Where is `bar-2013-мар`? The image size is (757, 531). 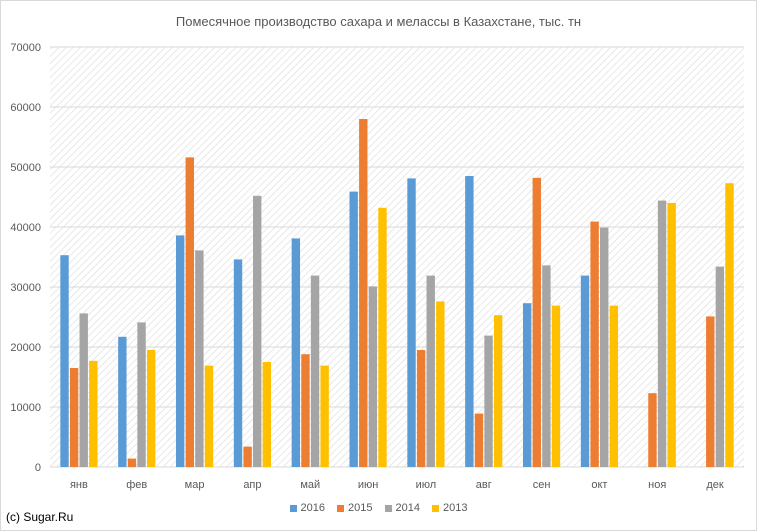 bar-2013-мар is located at coordinates (209, 416).